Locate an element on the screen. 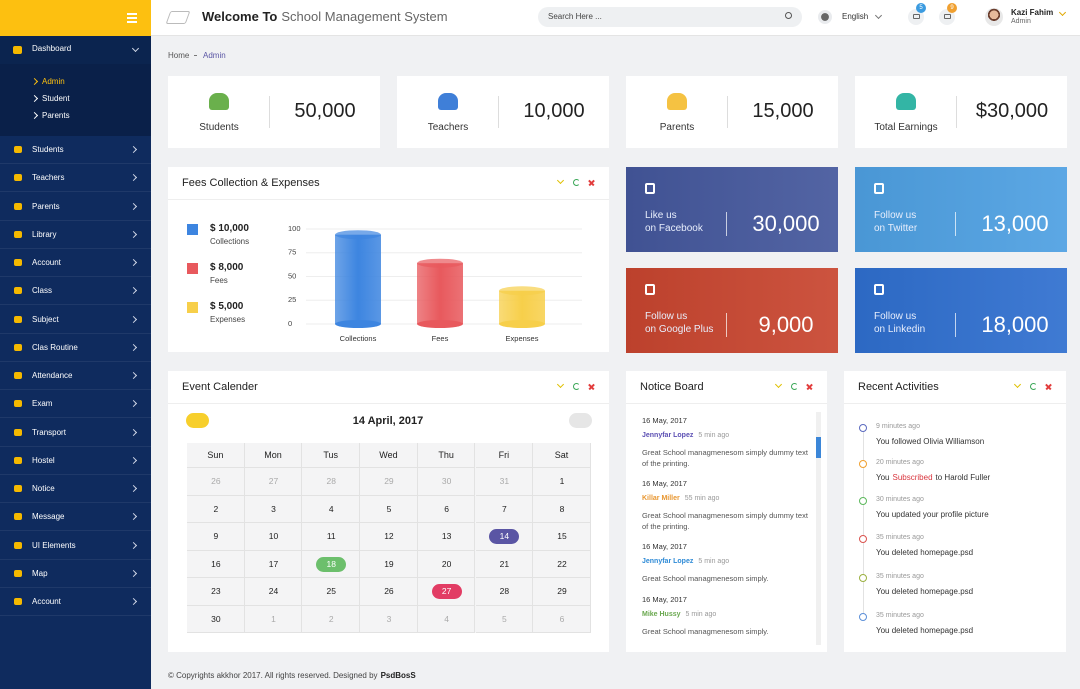 This screenshot has width=1080, height=689. legend-label: Fees is located at coordinates (219, 280).